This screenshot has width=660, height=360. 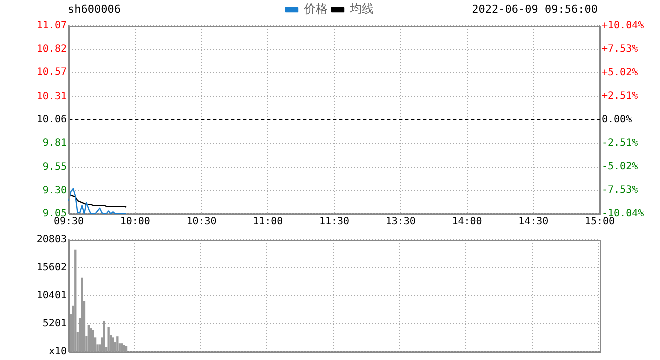 What do you see at coordinates (54, 168) in the screenshot?
I see `y-tick-label: 9.55` at bounding box center [54, 168].